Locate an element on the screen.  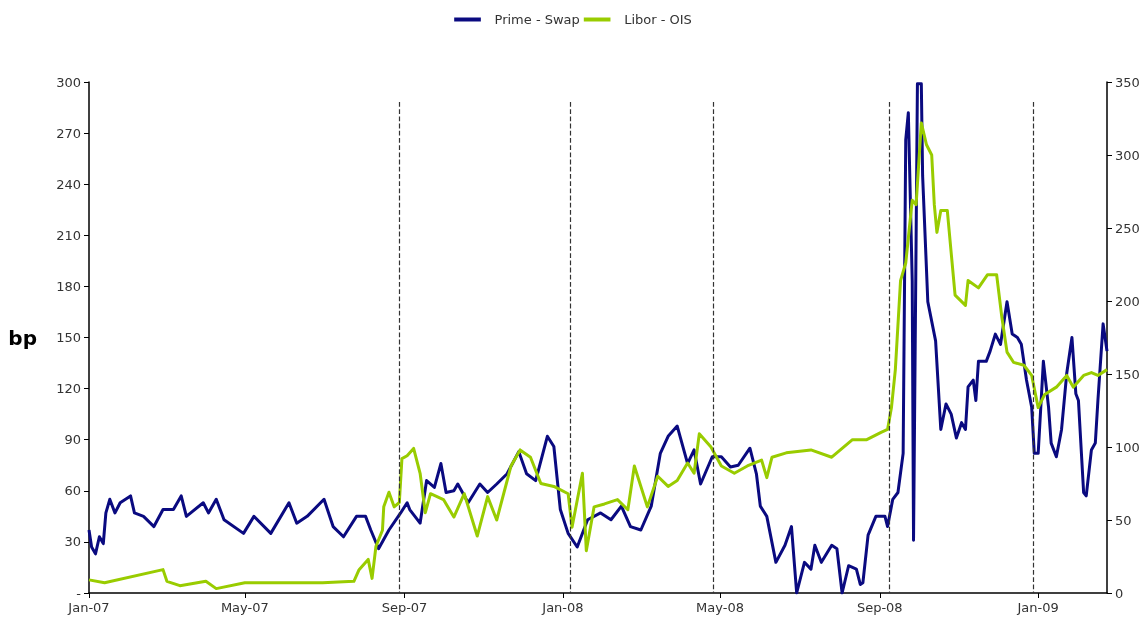
y-tick-label: 240 is located at coordinates (68, 184).